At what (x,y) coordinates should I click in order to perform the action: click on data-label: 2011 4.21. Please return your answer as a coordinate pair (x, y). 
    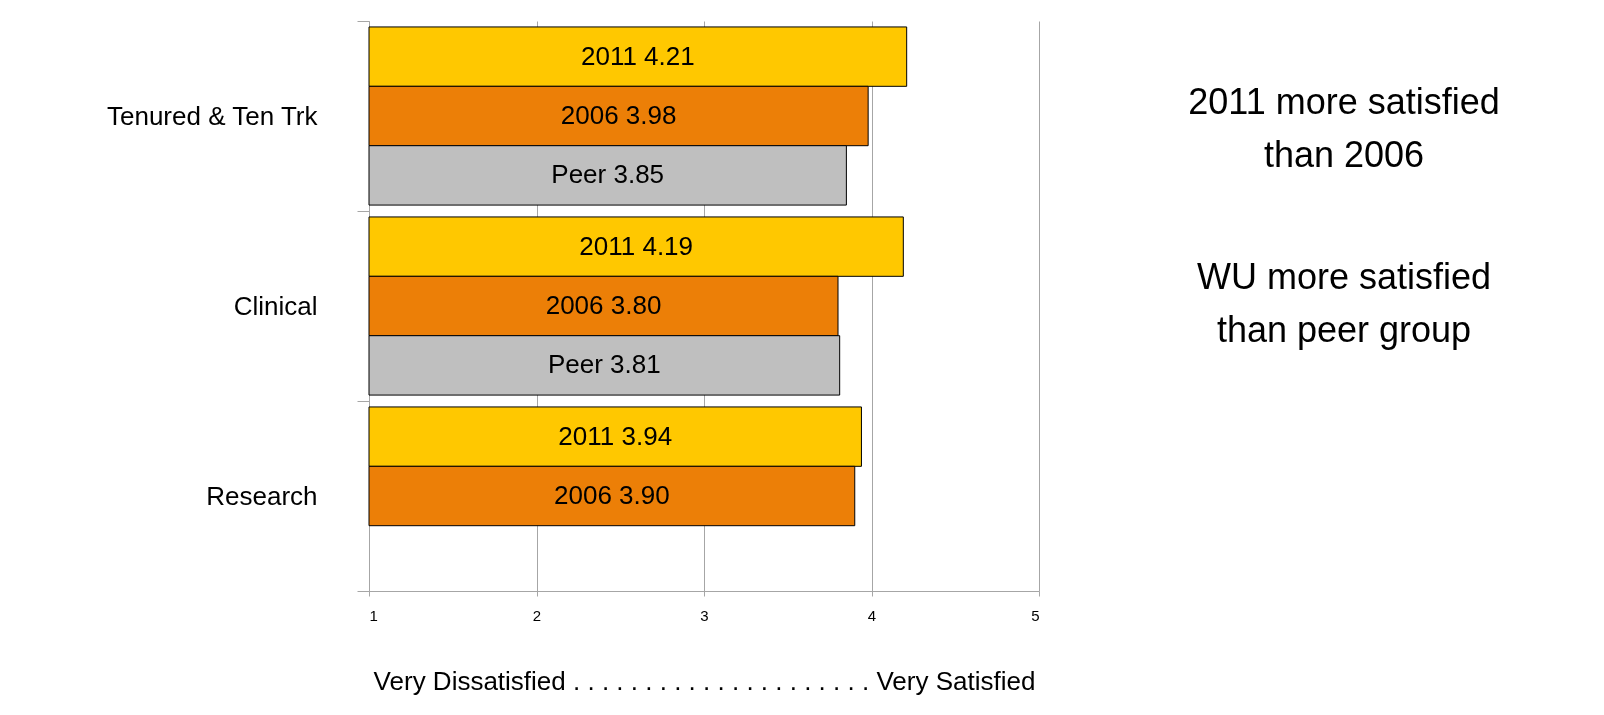
    Looking at the image, I should click on (637, 55).